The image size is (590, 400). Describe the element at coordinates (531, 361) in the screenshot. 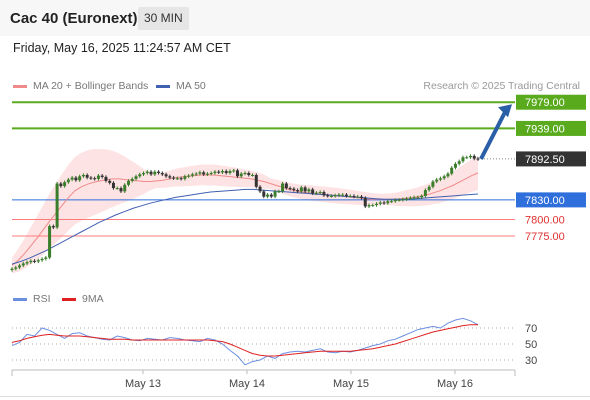

I see `rsi-tick-30: 30` at that location.